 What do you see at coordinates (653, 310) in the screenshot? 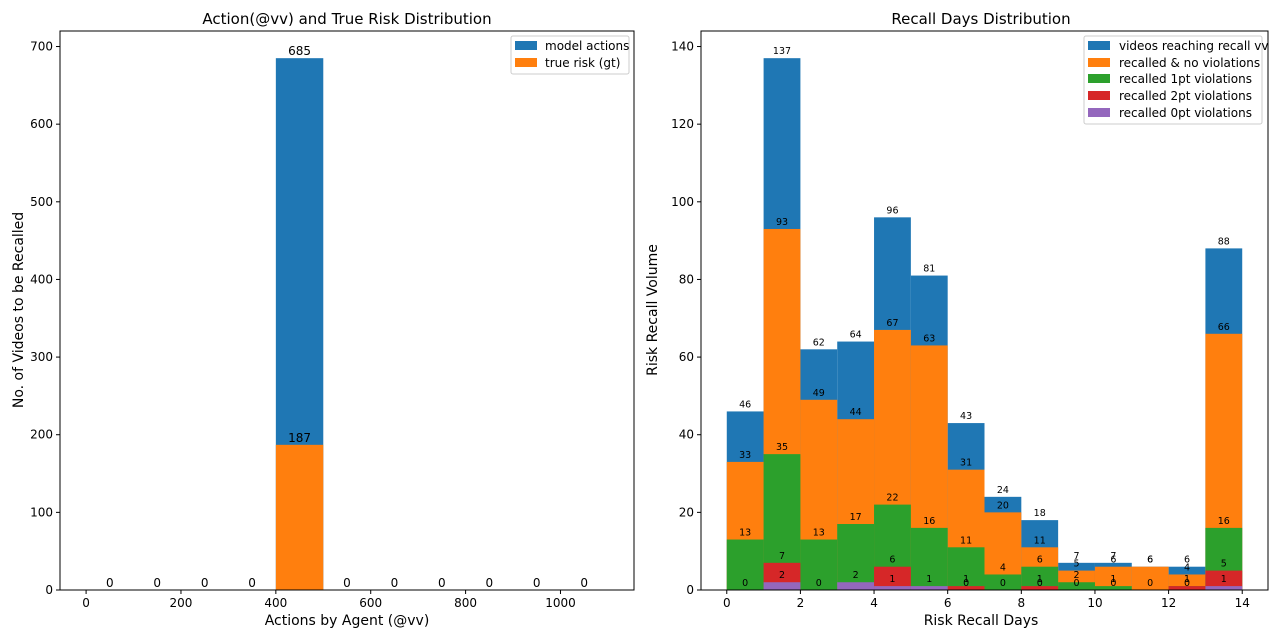
I see `right-chart-y-label: Risk Recall Volume` at bounding box center [653, 310].